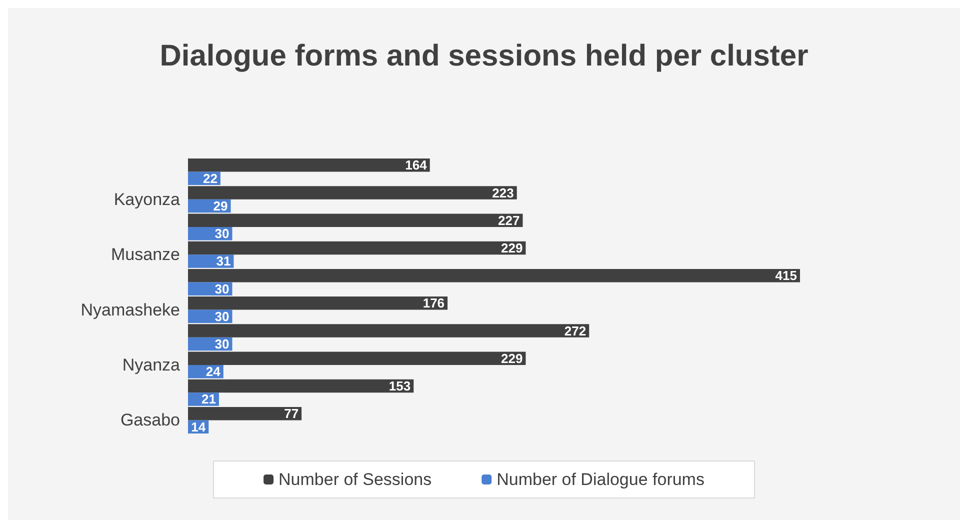 The height and width of the screenshot is (528, 968). I want to click on chart-title: Dialogue forms and sessions held per cluster, so click(484, 56).